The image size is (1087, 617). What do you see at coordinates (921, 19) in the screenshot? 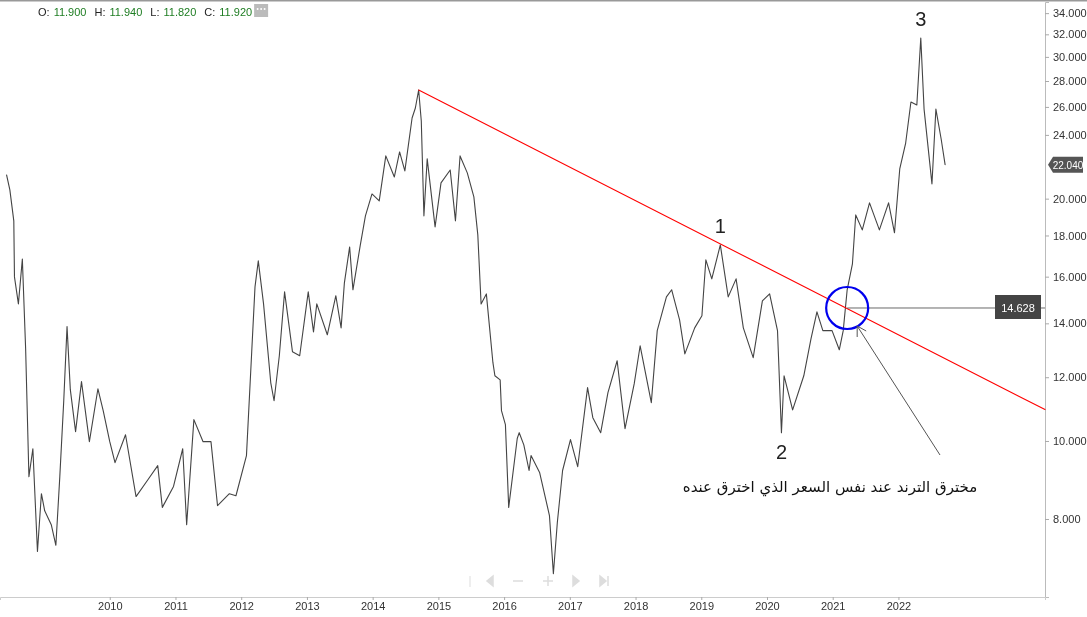
I see `annotation: 3` at bounding box center [921, 19].